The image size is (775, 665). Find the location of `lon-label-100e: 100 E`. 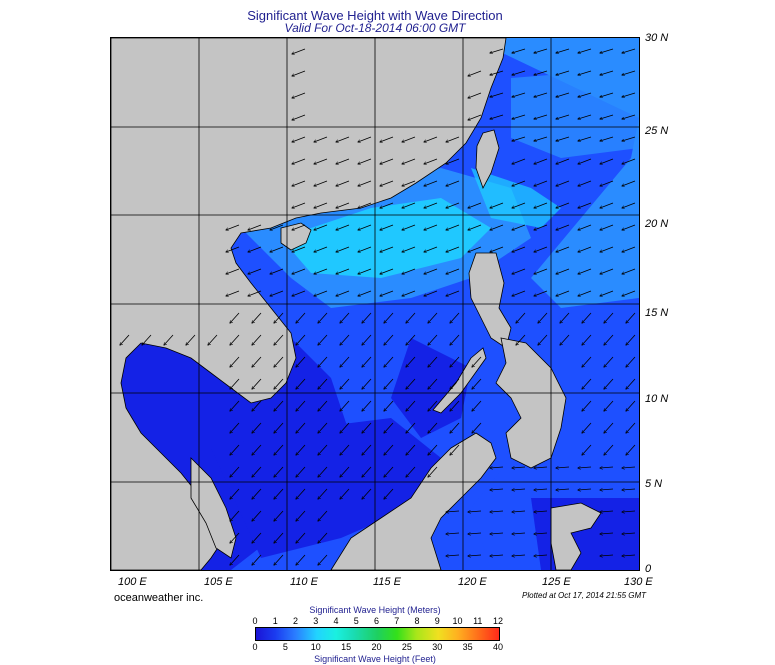

lon-label-100e: 100 E is located at coordinates (132, 582).